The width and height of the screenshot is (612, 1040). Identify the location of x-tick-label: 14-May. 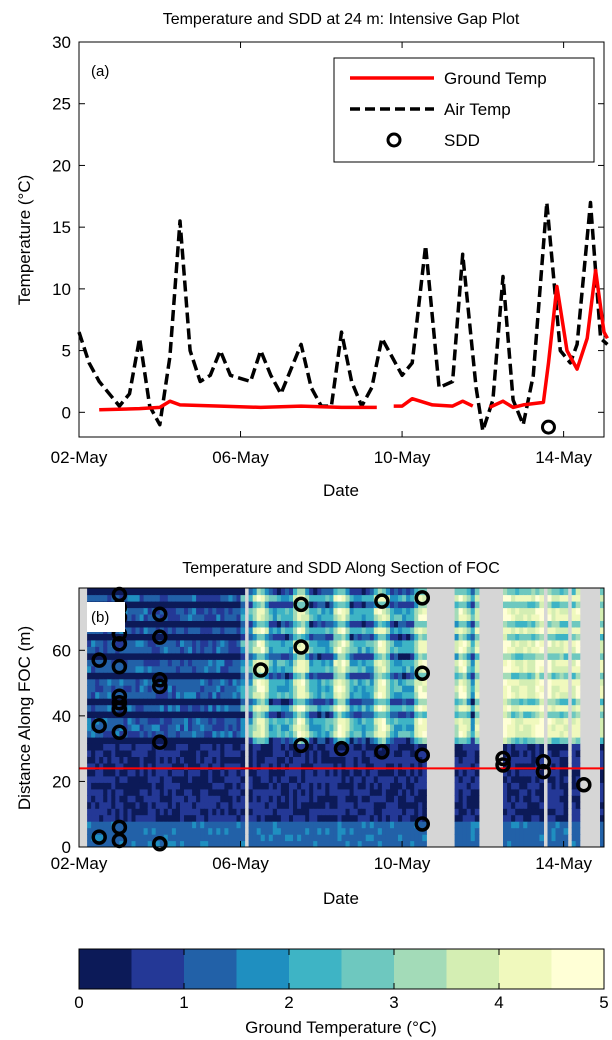
(563, 863).